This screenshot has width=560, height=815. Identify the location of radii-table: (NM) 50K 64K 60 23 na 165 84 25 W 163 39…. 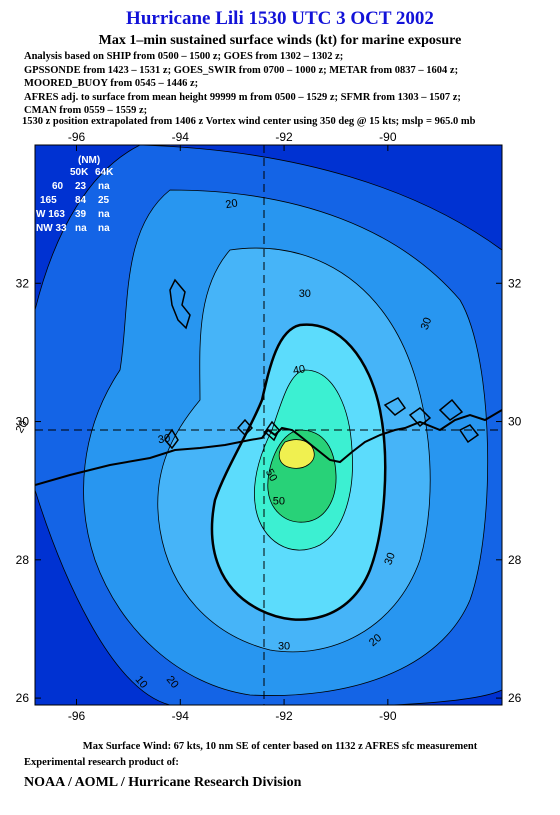
(75, 194).